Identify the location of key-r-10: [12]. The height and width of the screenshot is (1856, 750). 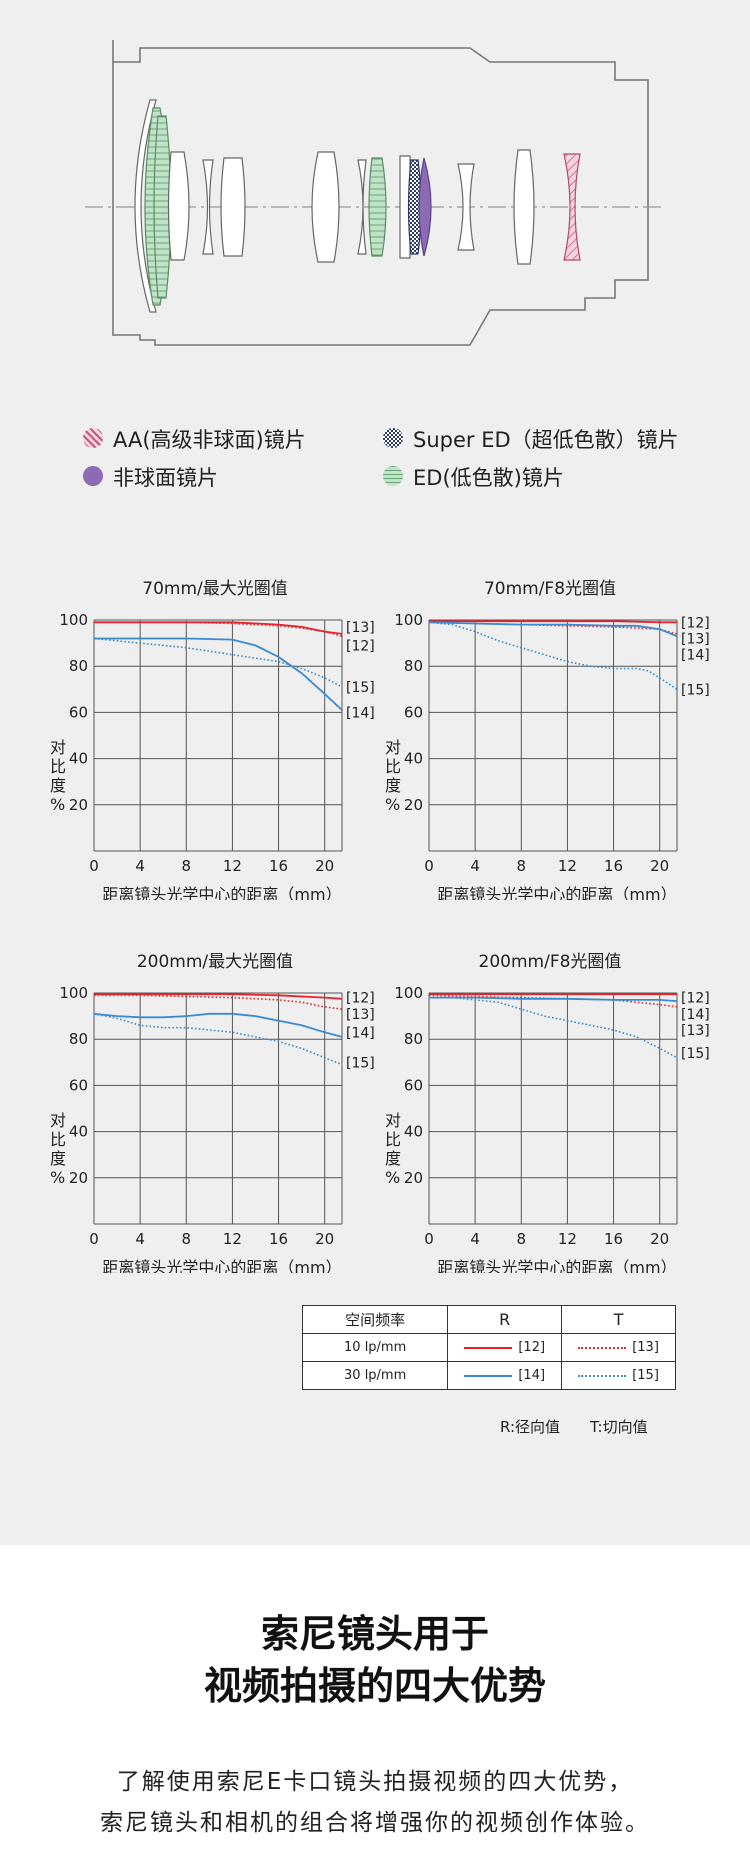
(505, 1347).